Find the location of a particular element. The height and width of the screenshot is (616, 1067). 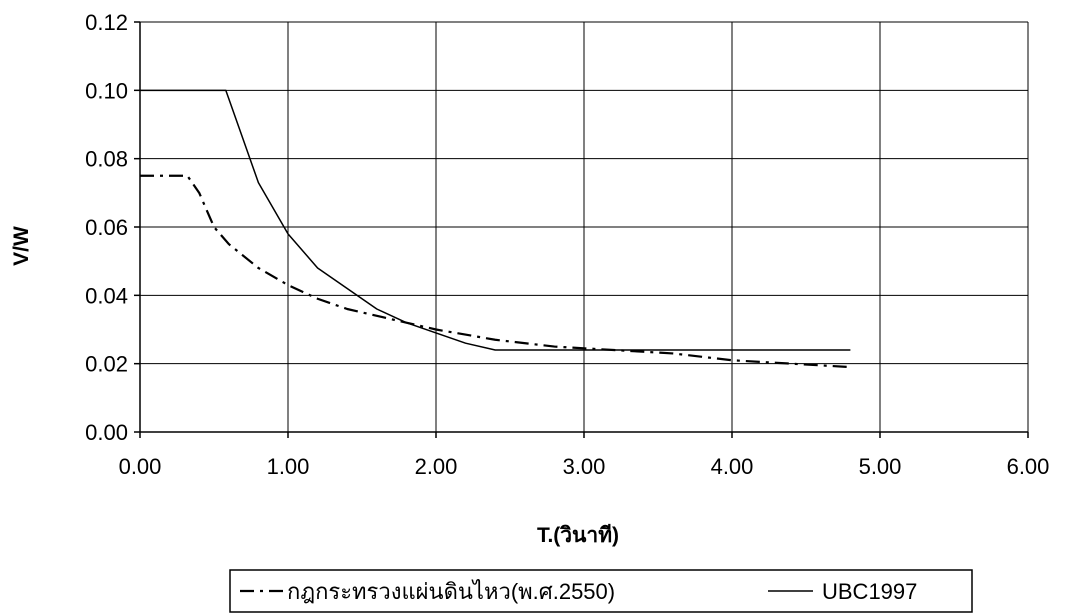

y-tick-label-3: 0.06 is located at coordinates (106, 227).